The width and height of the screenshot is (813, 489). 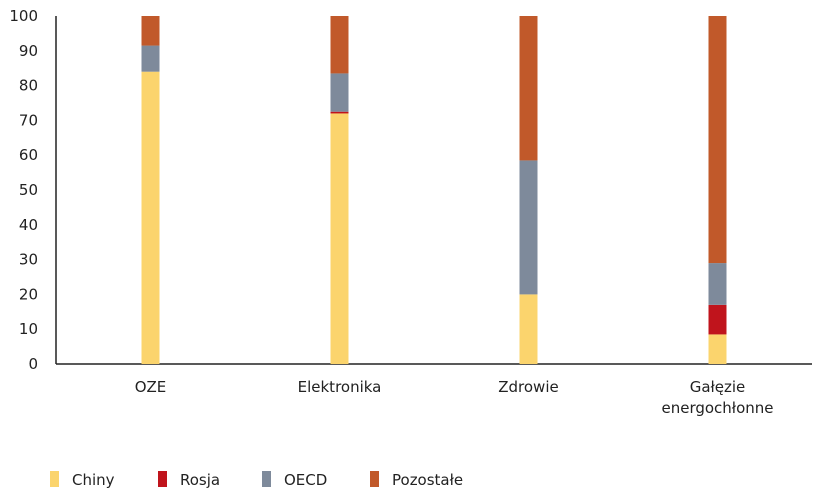 What do you see at coordinates (427, 480) in the screenshot?
I see `legend-label: Pozostałe` at bounding box center [427, 480].